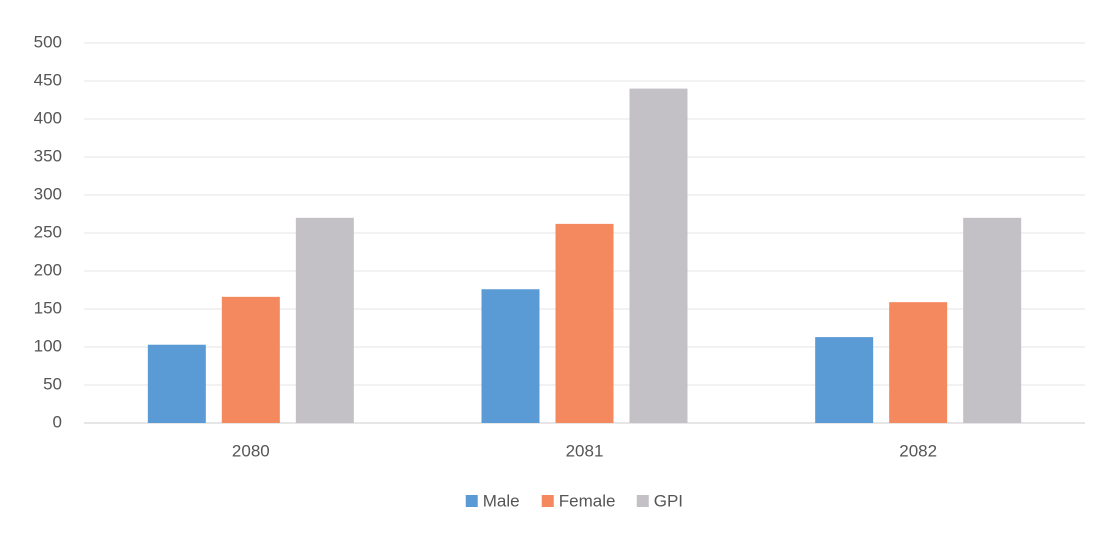  I want to click on legend-label: Female, so click(587, 500).